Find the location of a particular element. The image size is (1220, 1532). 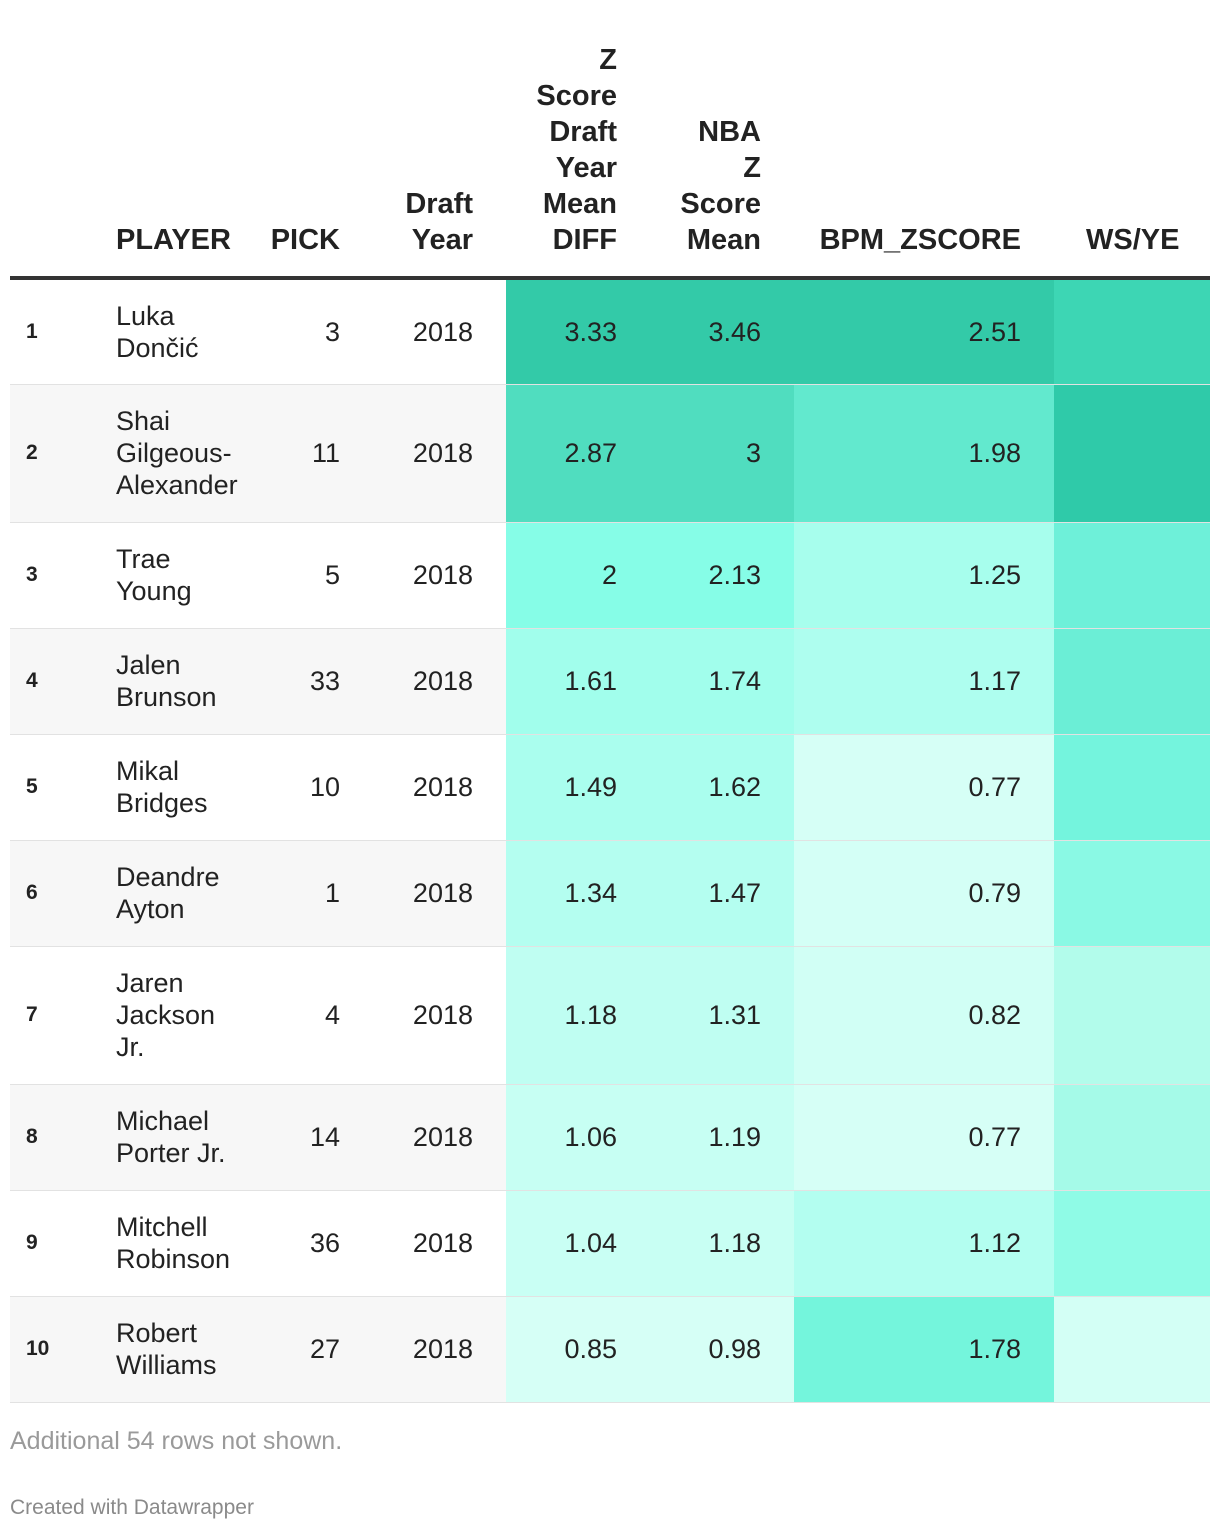

player-name-cell: Jaren Jackson Jr. is located at coordinates (166, 1015).